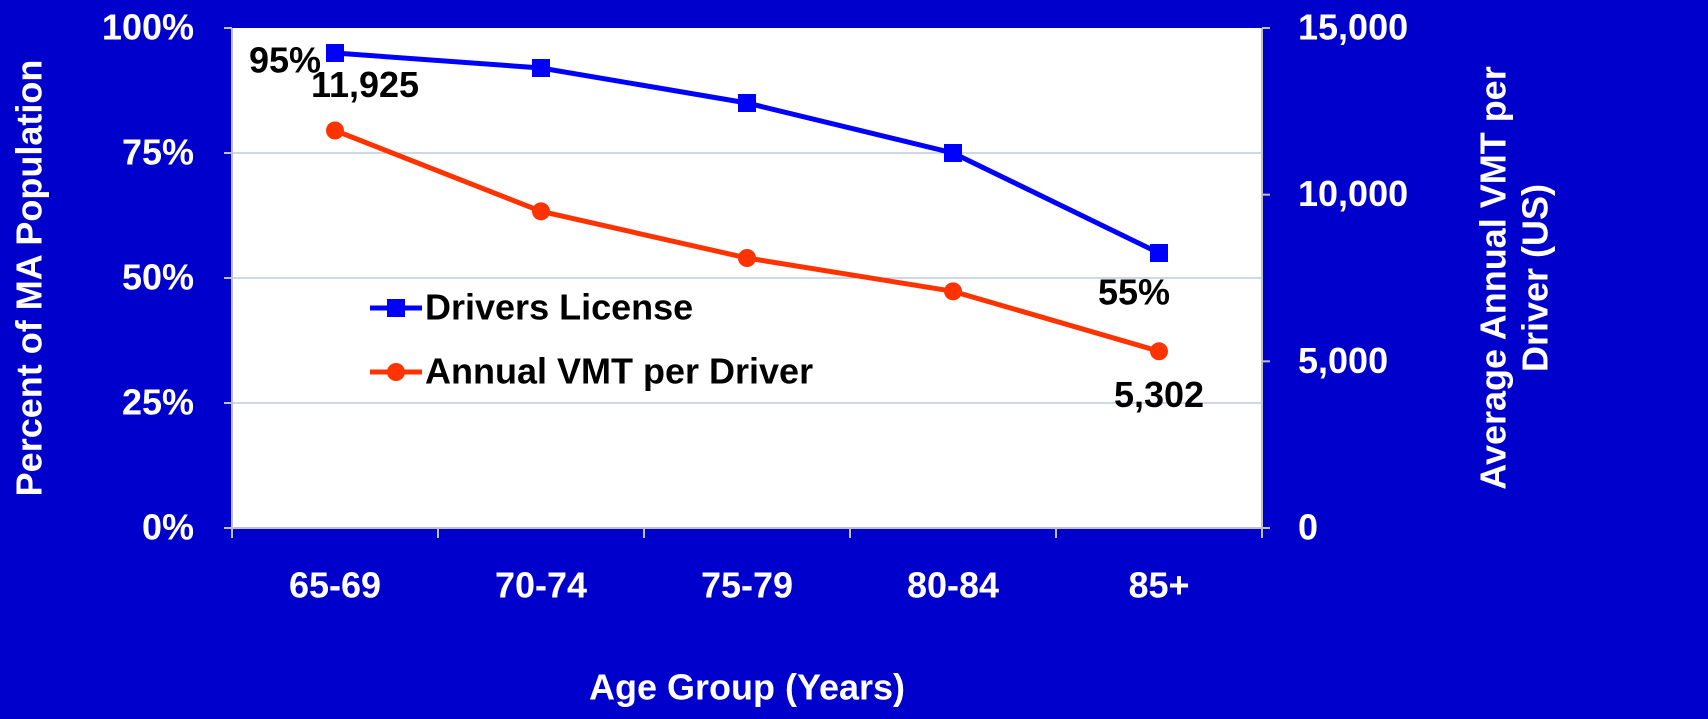 Image resolution: width=1708 pixels, height=719 pixels. What do you see at coordinates (1159, 394) in the screenshot?
I see `data-label: 5,302` at bounding box center [1159, 394].